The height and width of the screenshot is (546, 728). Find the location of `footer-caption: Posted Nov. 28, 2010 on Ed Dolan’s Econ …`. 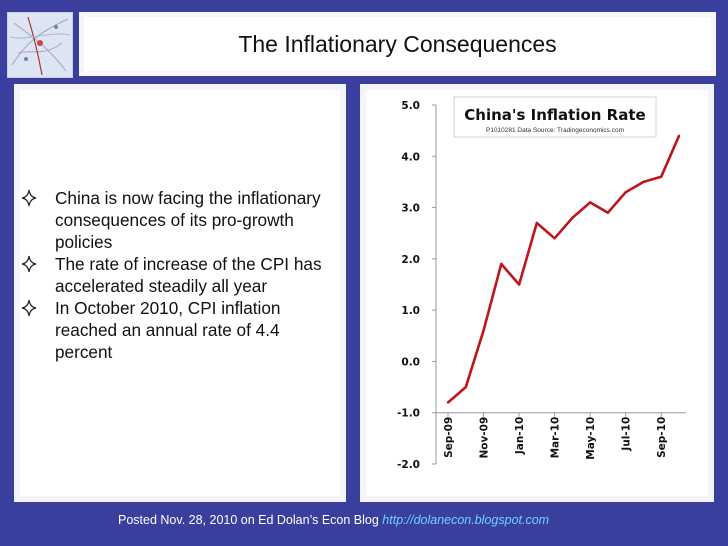

footer-caption: Posted Nov. 28, 2010 on Ed Dolan’s Econ … is located at coordinates (333, 520).